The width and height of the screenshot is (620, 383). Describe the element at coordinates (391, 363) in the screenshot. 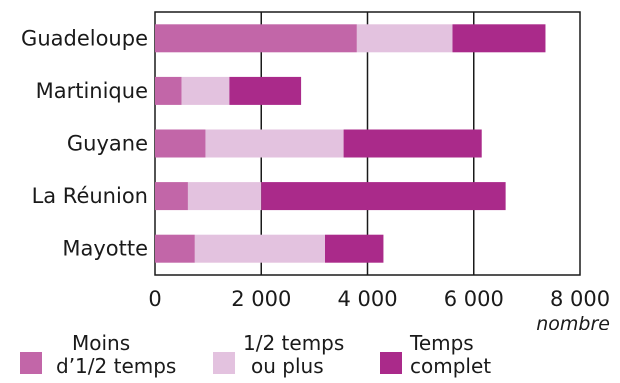

I see `legend-swatch-temps-complet` at that location.